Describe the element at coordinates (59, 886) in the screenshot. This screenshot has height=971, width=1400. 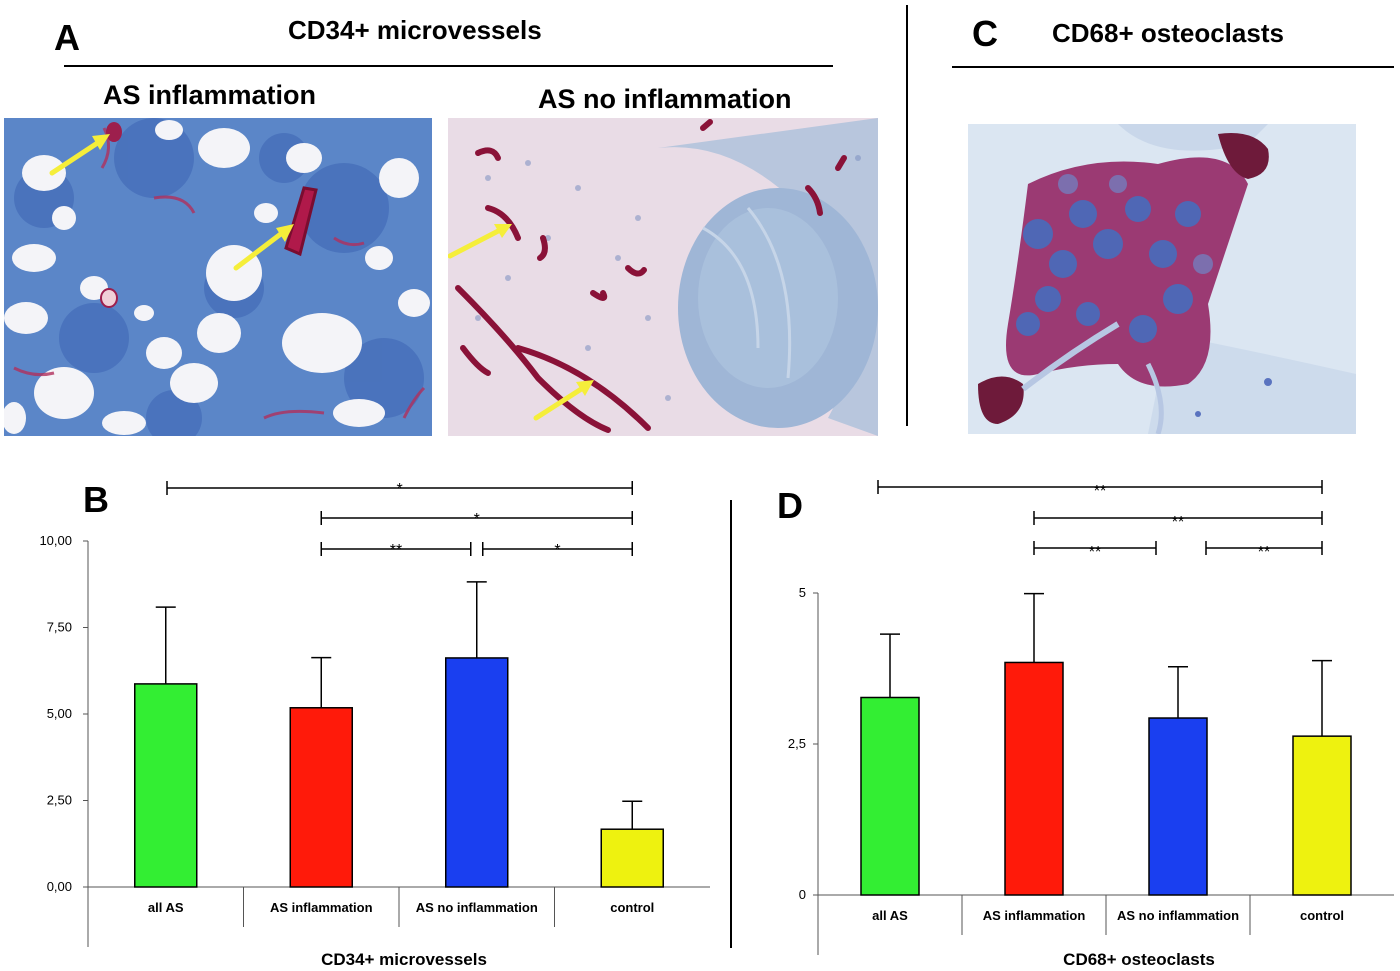
I see `y-tick-label: 0,00` at that location.